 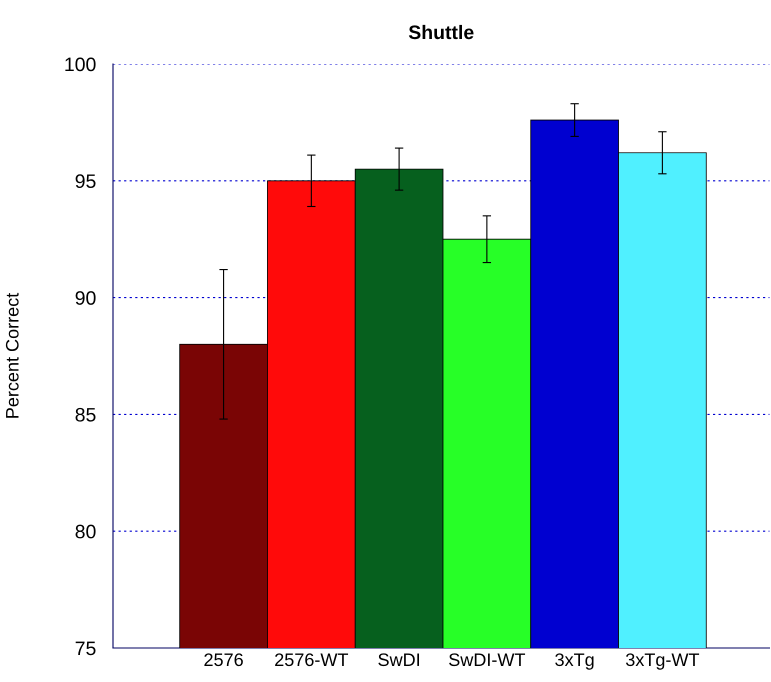 What do you see at coordinates (487, 659) in the screenshot?
I see `x-tick-label: SwDI-WT` at bounding box center [487, 659].